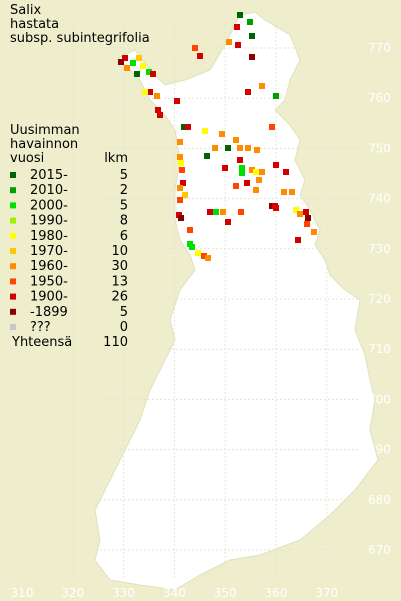 This screenshot has width=401, height=601. What do you see at coordinates (123, 593) in the screenshot?
I see `x-grid-label: 330` at bounding box center [123, 593].